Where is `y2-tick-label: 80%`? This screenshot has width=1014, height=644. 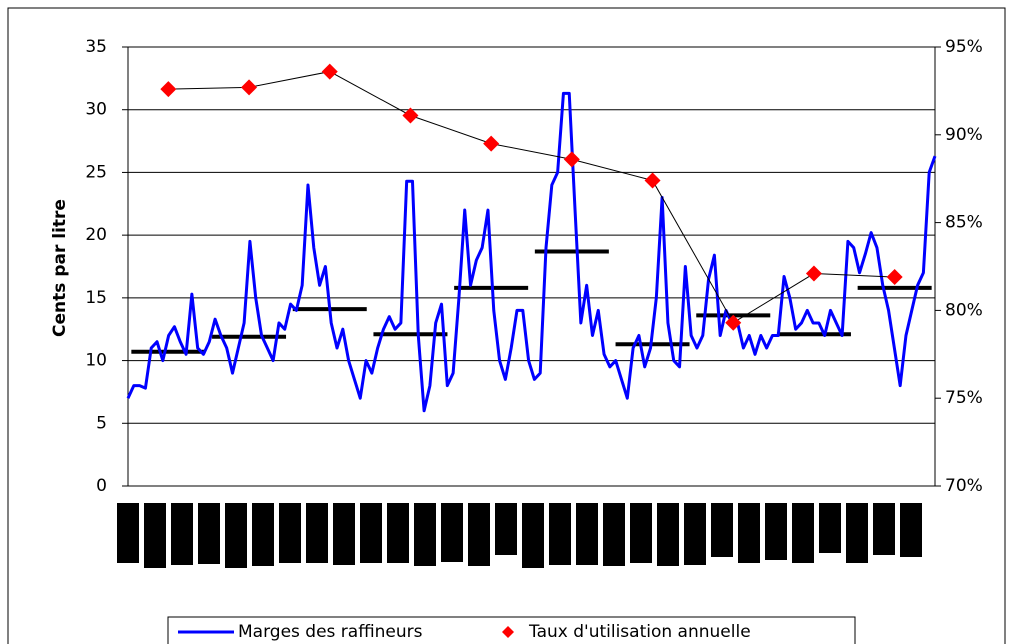
y2-tick-label: 80% is located at coordinates (964, 310).